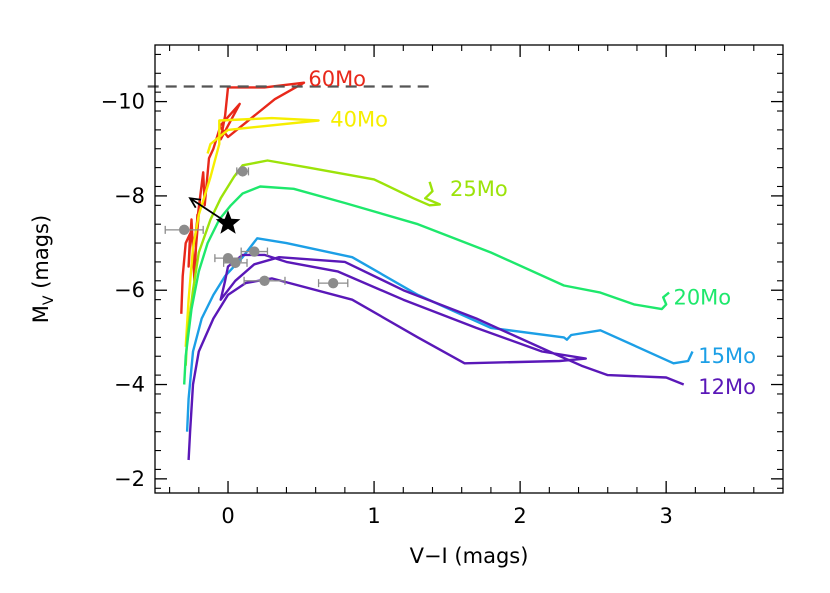 The height and width of the screenshot is (593, 830). I want to click on track-label-25mo: 25Mo, so click(479, 189).